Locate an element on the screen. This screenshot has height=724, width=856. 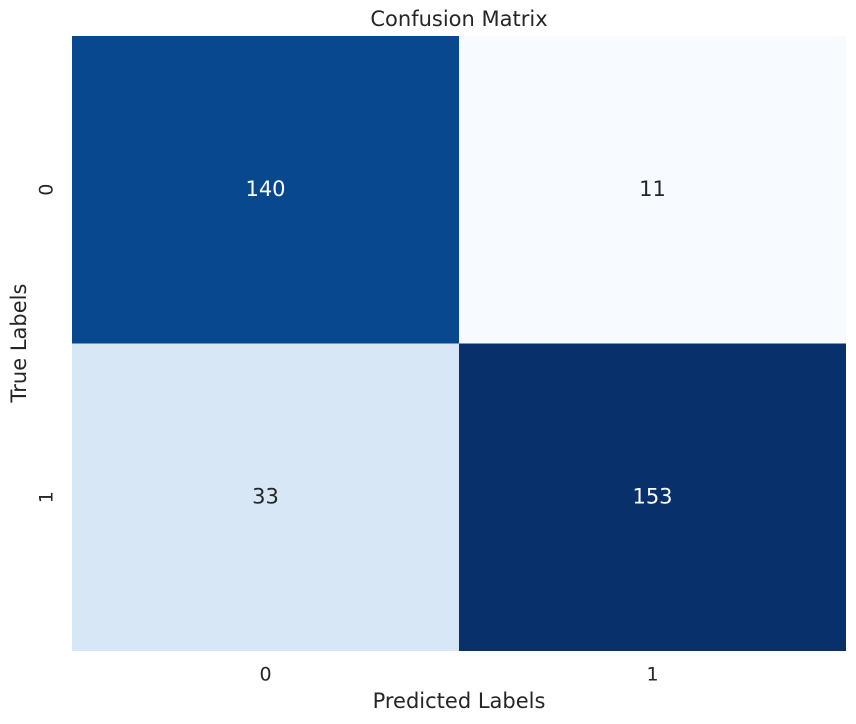
x-axis-label: Predicted Labels is located at coordinates (459, 701).